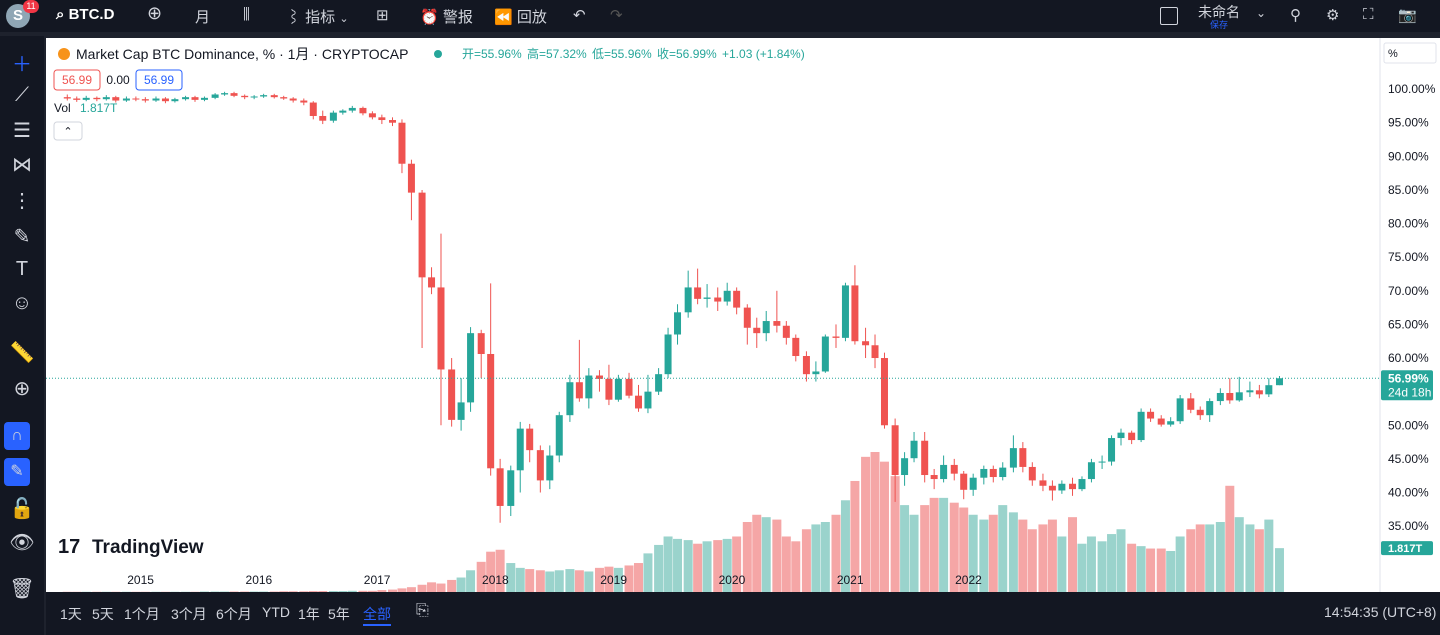  I want to click on range-button: 全部, so click(377, 615).